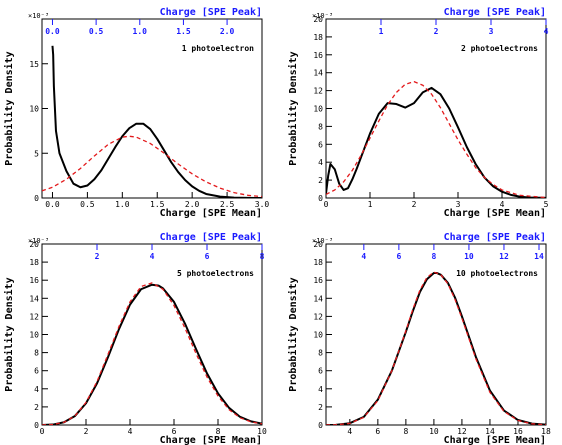 The height and width of the screenshot is (445, 562). What do you see at coordinates (34, 64) in the screenshot?
I see `y-tick-label: 15` at bounding box center [34, 64].